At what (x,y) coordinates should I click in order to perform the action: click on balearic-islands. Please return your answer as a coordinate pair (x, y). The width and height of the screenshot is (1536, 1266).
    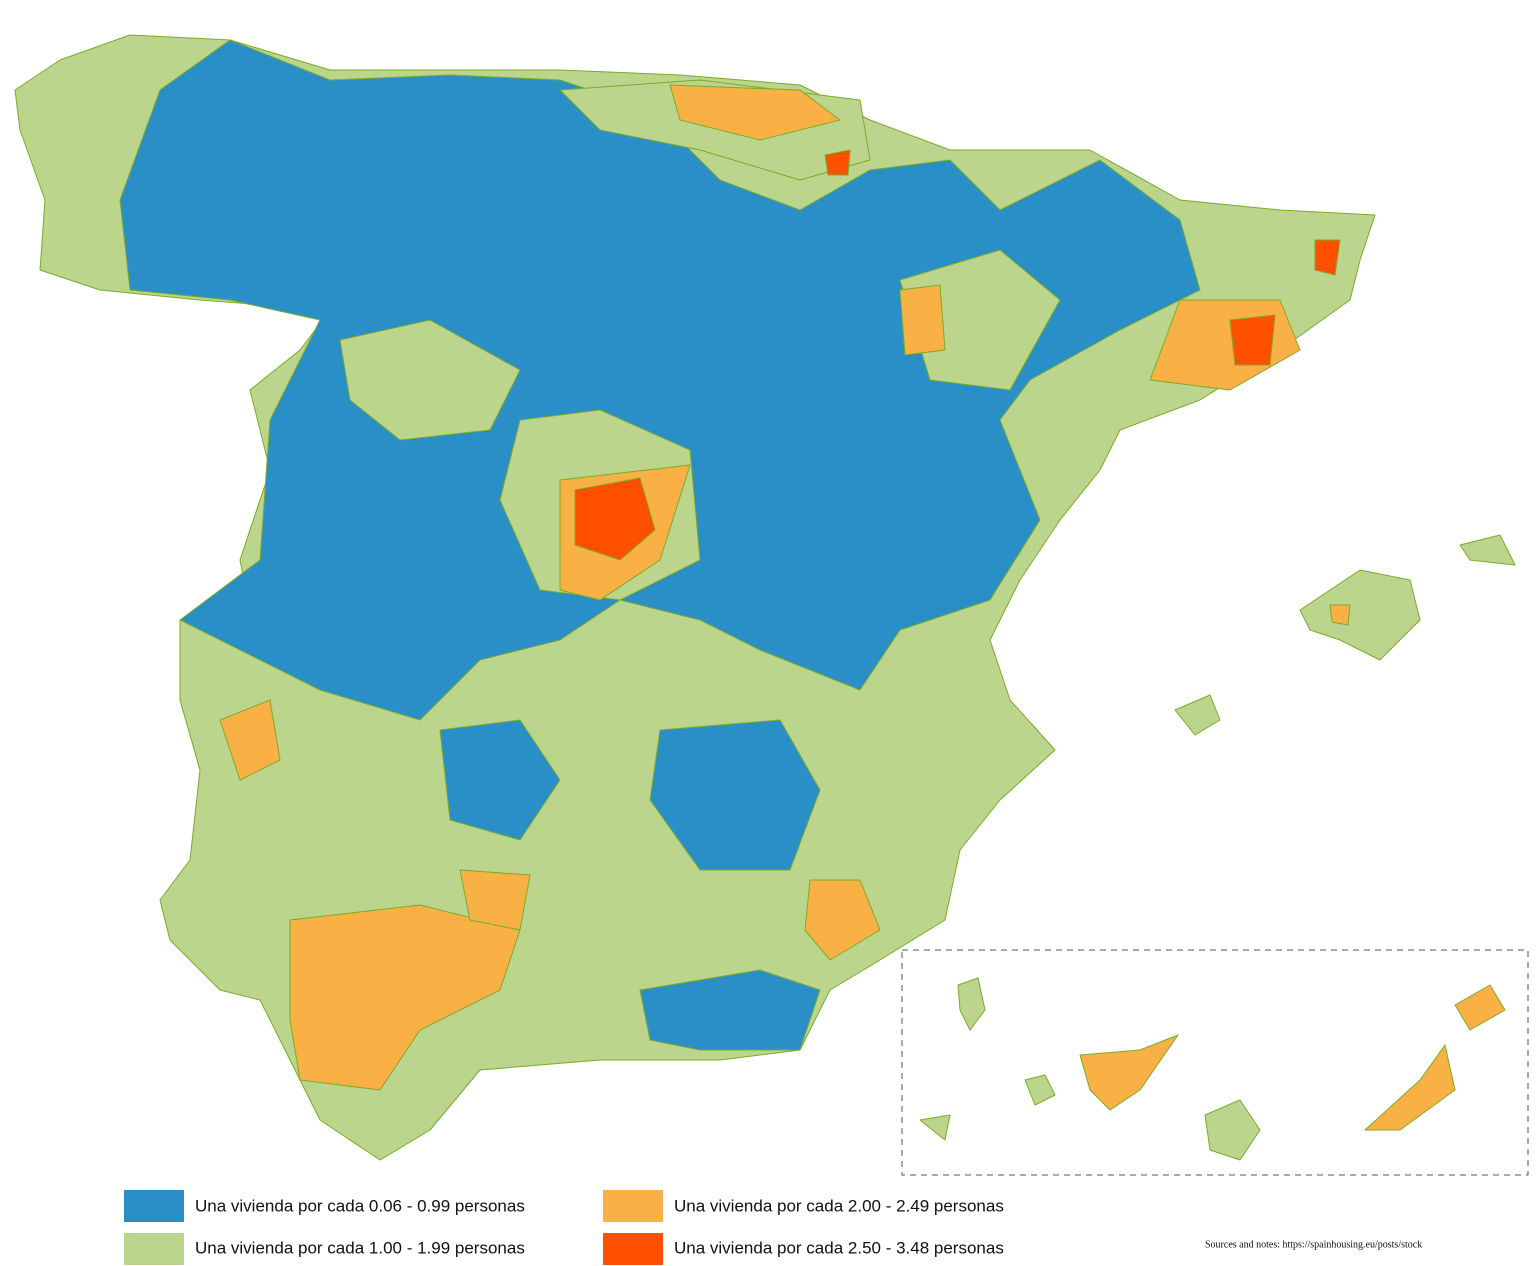
    Looking at the image, I should click on (1345, 635).